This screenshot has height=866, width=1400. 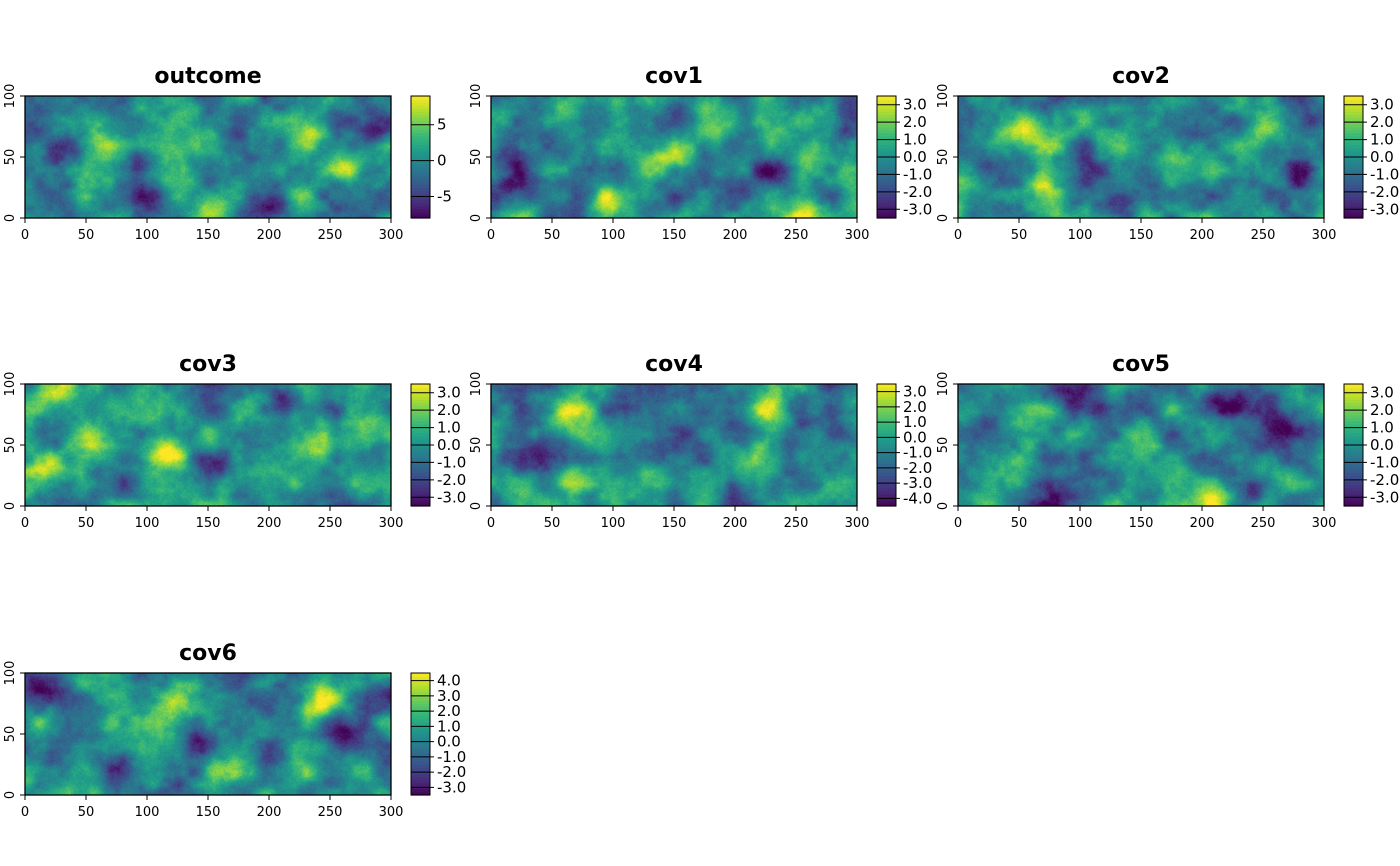 I want to click on plot-title: cov4, so click(x=674, y=364).